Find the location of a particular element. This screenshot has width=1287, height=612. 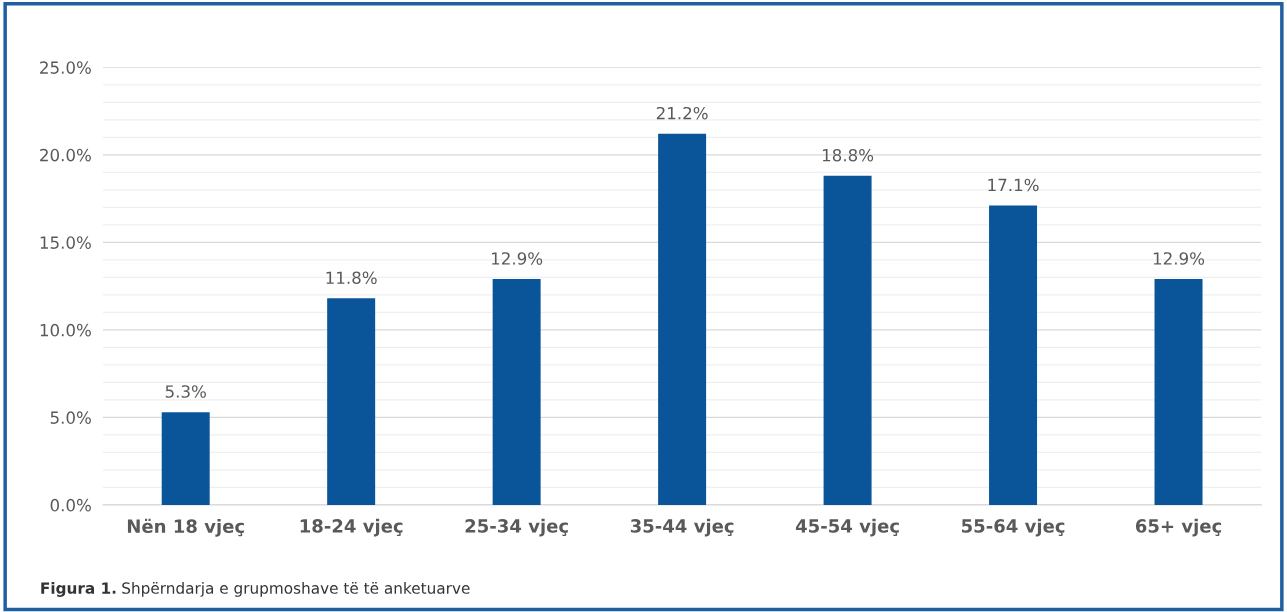

text: Figura 1. is located at coordinates (78, 589).